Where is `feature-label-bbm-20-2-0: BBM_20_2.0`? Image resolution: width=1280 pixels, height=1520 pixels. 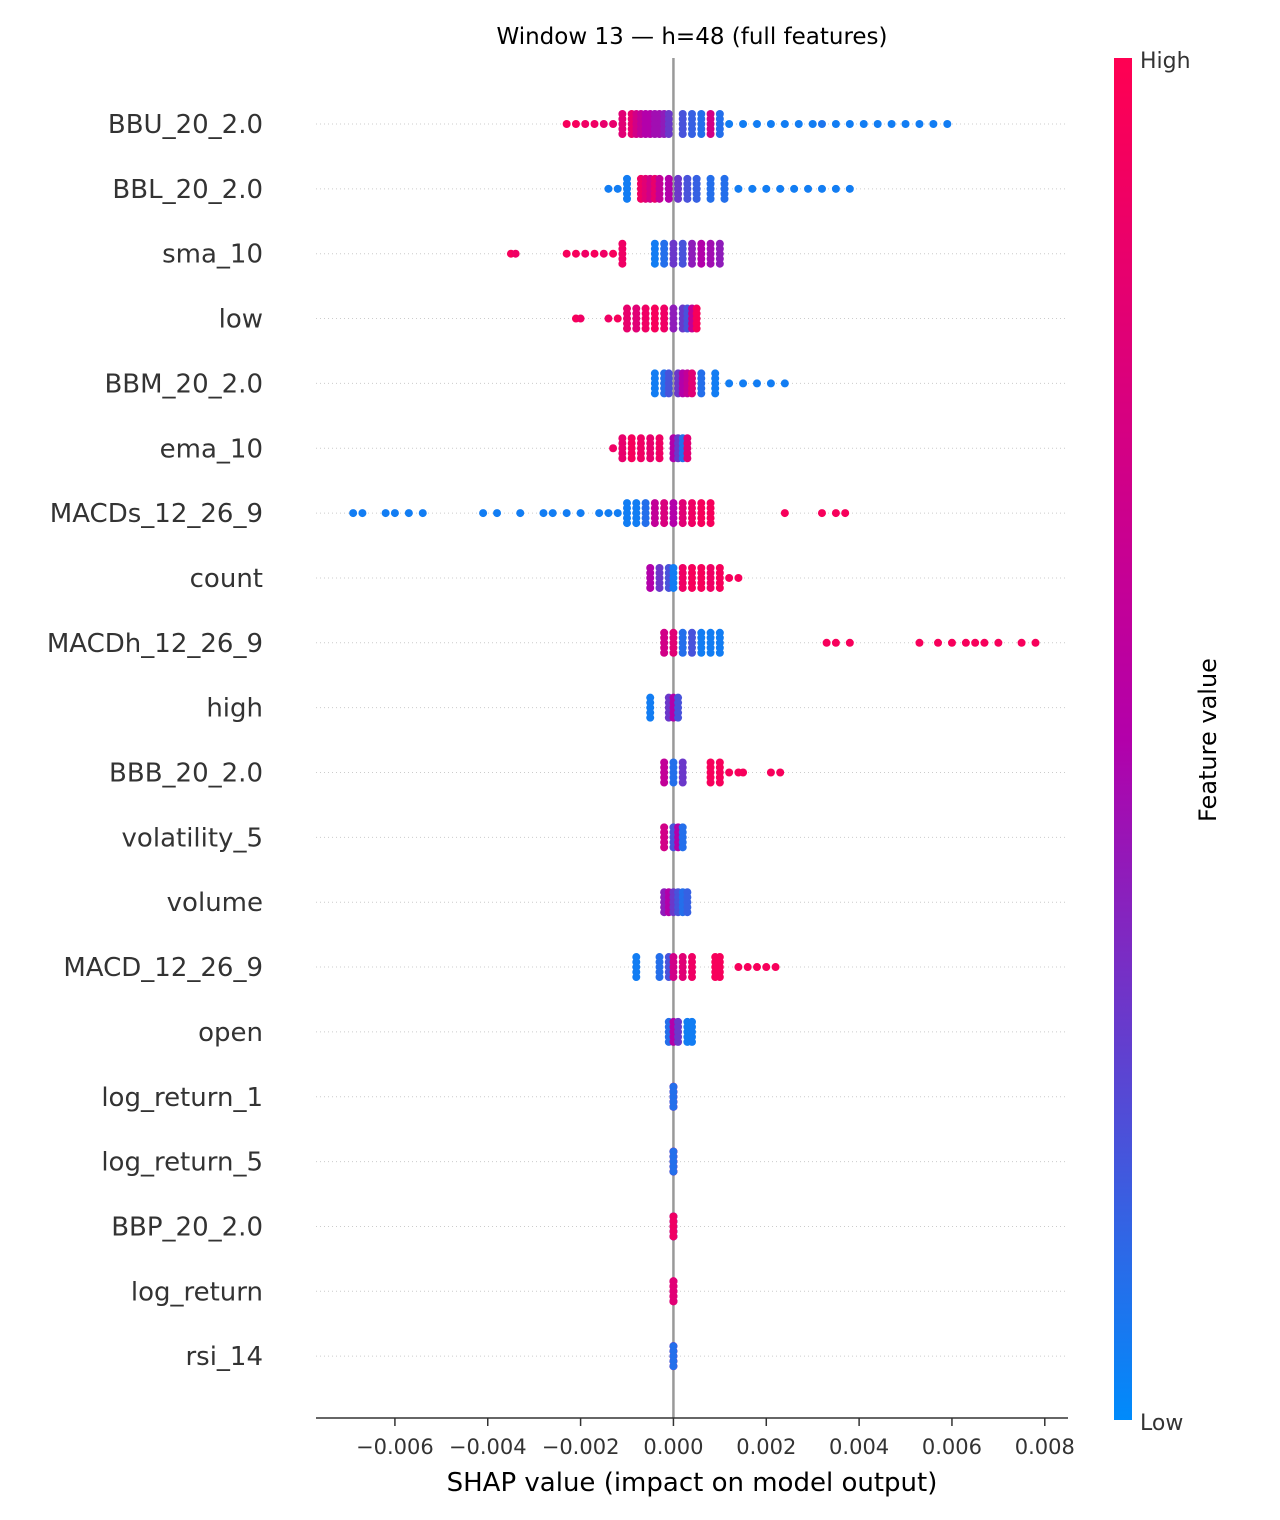
feature-label-bbm-20-2-0: BBM_20_2.0 is located at coordinates (183, 384).